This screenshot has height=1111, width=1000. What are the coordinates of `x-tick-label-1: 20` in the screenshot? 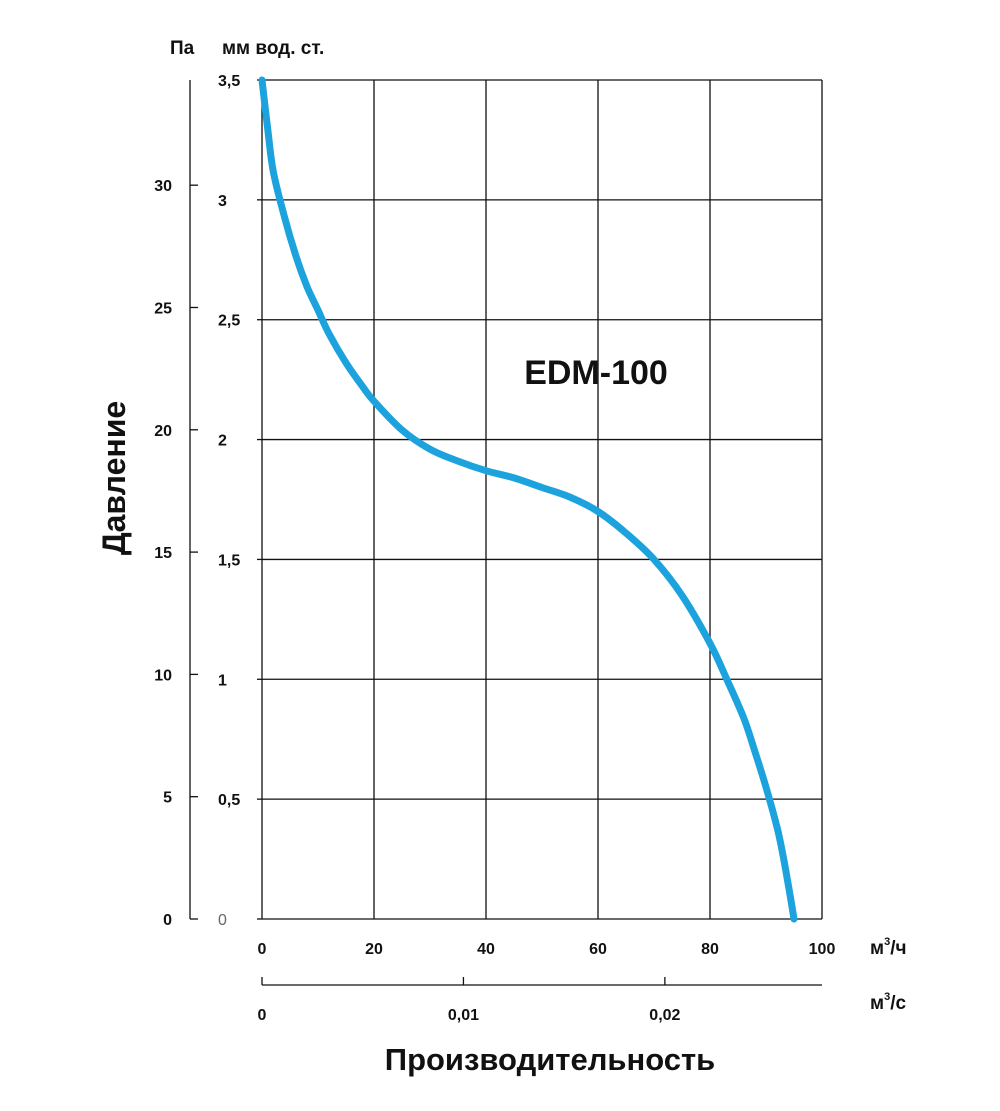 It's located at (374, 949).